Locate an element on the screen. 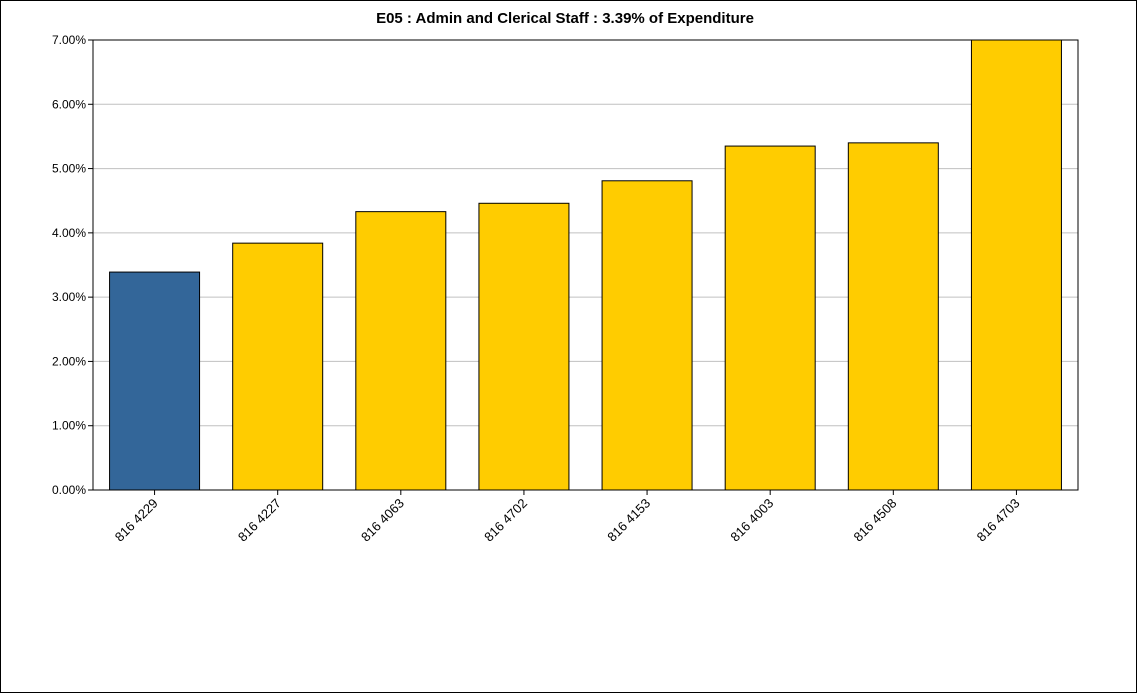 This screenshot has width=1137, height=693. y-tick-label: 2.00% is located at coordinates (69, 361).